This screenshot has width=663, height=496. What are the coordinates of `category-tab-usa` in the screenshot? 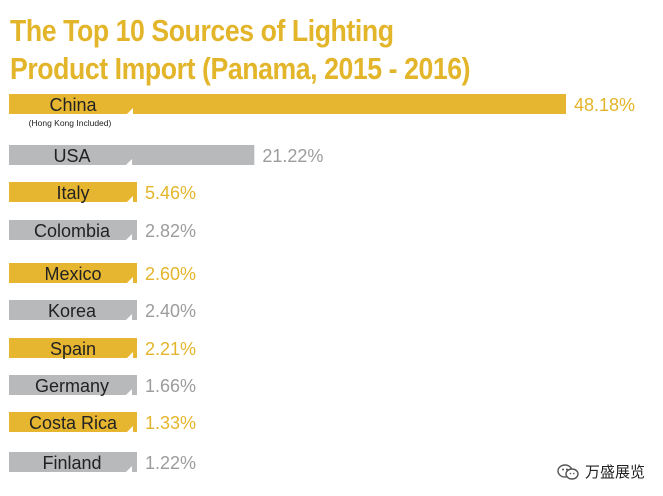 It's located at (72, 157).